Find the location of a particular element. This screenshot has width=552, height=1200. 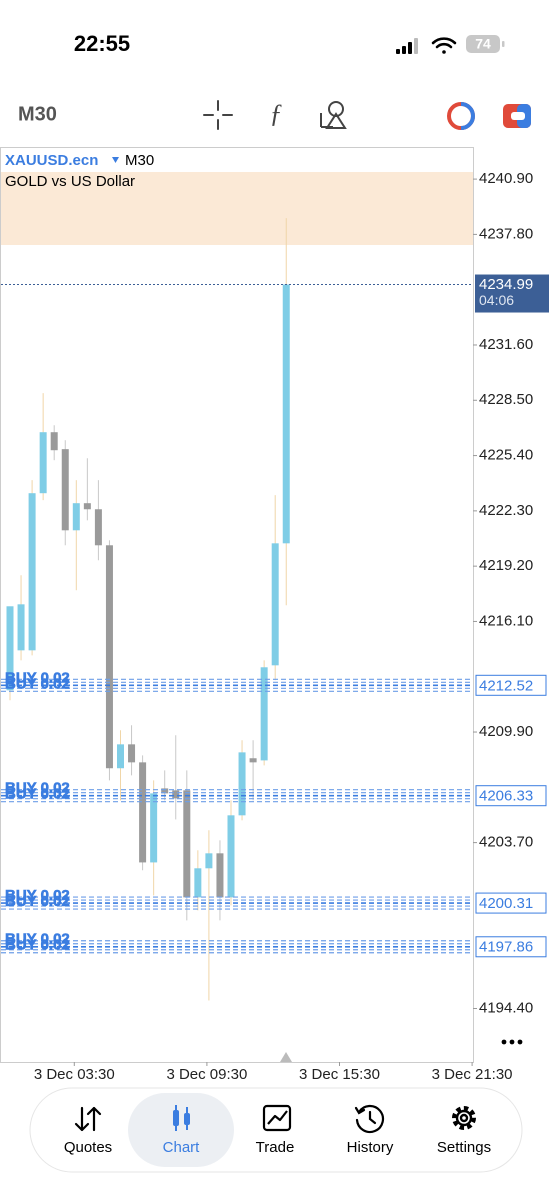

signal-icon is located at coordinates (407, 46).